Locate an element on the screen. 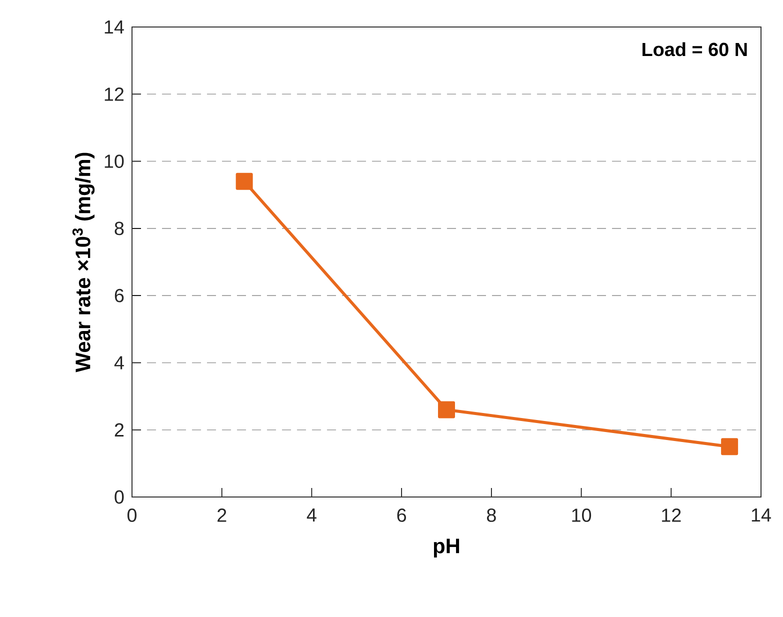 This screenshot has height=617, width=783. x-axis-title: pH is located at coordinates (447, 548).